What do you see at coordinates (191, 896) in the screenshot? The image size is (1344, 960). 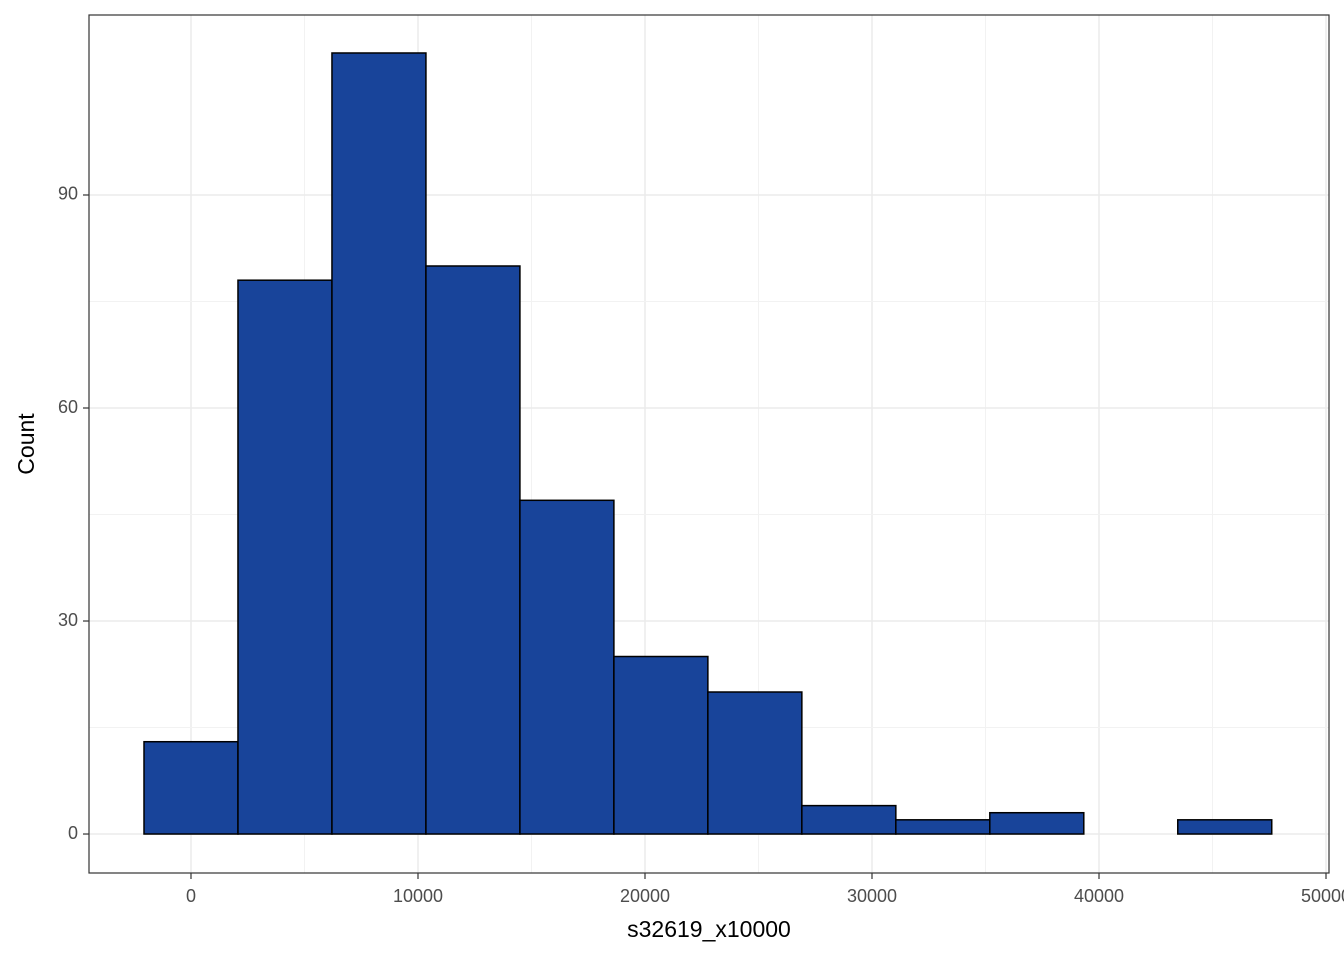 I see `x-tick-label: 0` at bounding box center [191, 896].